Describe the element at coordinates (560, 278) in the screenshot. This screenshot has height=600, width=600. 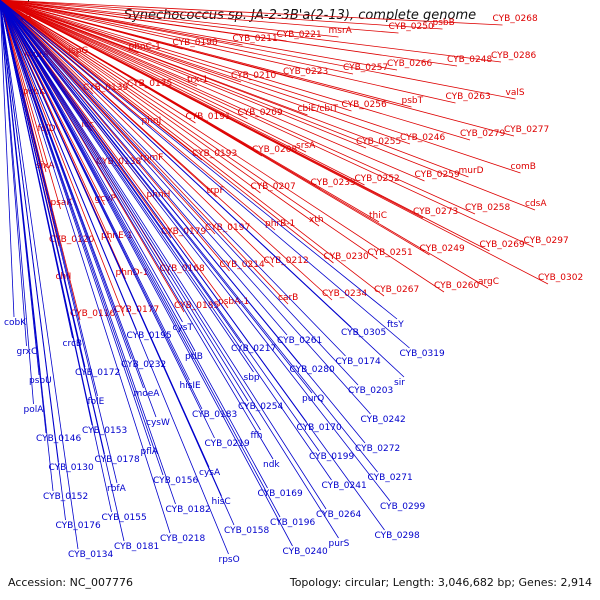
I see `forward-gene-label: CYB_0302` at that location.